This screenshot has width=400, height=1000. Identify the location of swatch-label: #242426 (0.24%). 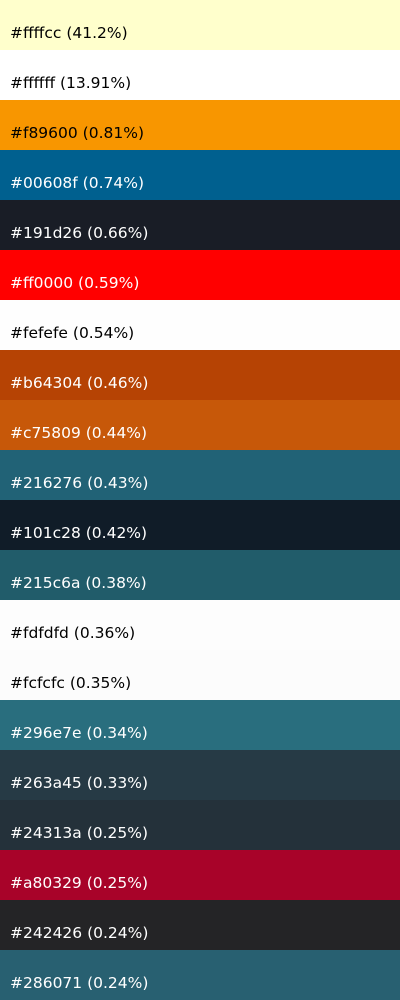
(79, 933).